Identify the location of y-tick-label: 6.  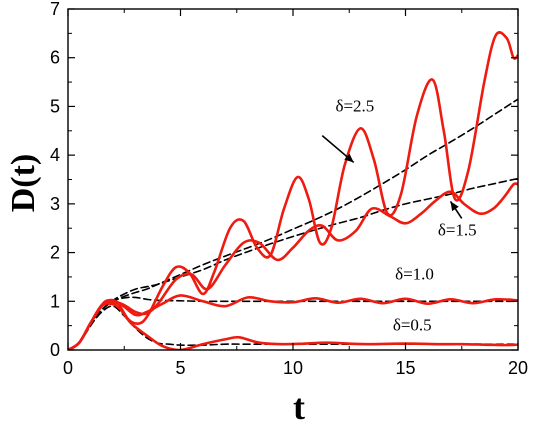
(55, 58).